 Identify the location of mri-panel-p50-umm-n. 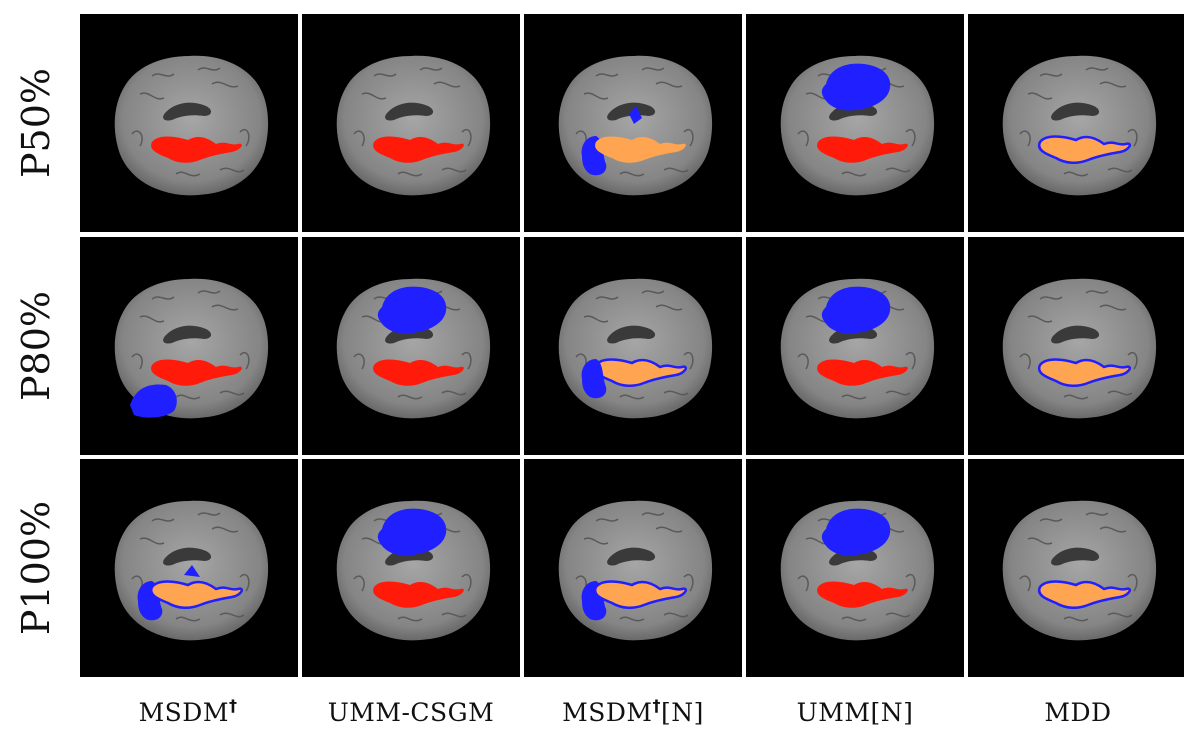
(855, 123).